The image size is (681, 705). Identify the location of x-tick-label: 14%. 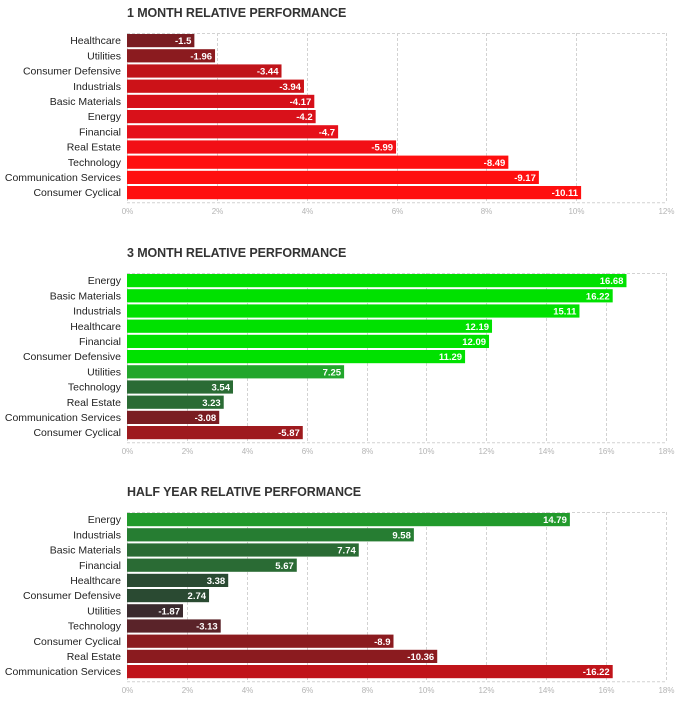
(546, 451).